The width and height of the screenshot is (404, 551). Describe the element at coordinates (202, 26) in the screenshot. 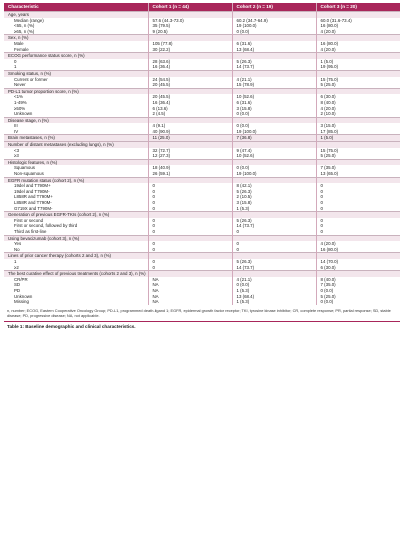

I see `table-row: <65, n (%) 35 (79.5) 19 (100.0) 16 (80.0)` at that location.